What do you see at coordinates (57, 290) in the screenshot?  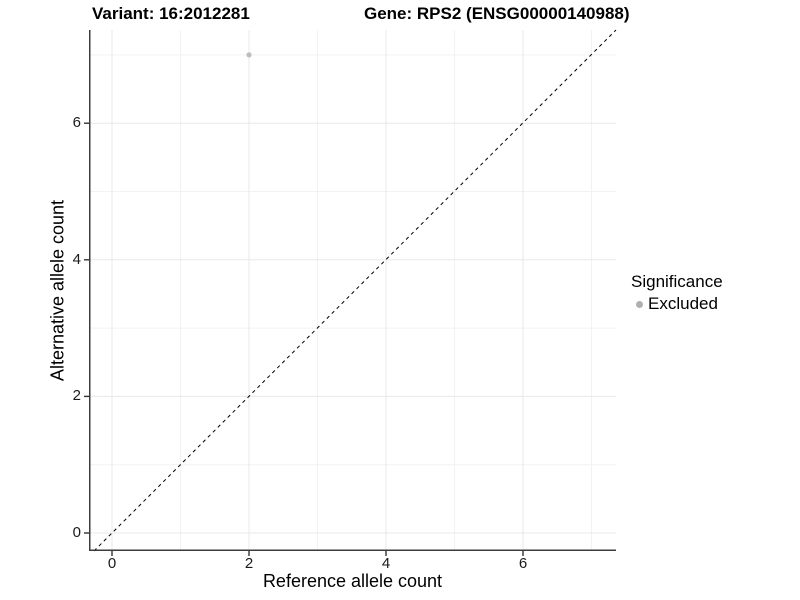 I see `y-axis-title: Alternative allele count` at bounding box center [57, 290].